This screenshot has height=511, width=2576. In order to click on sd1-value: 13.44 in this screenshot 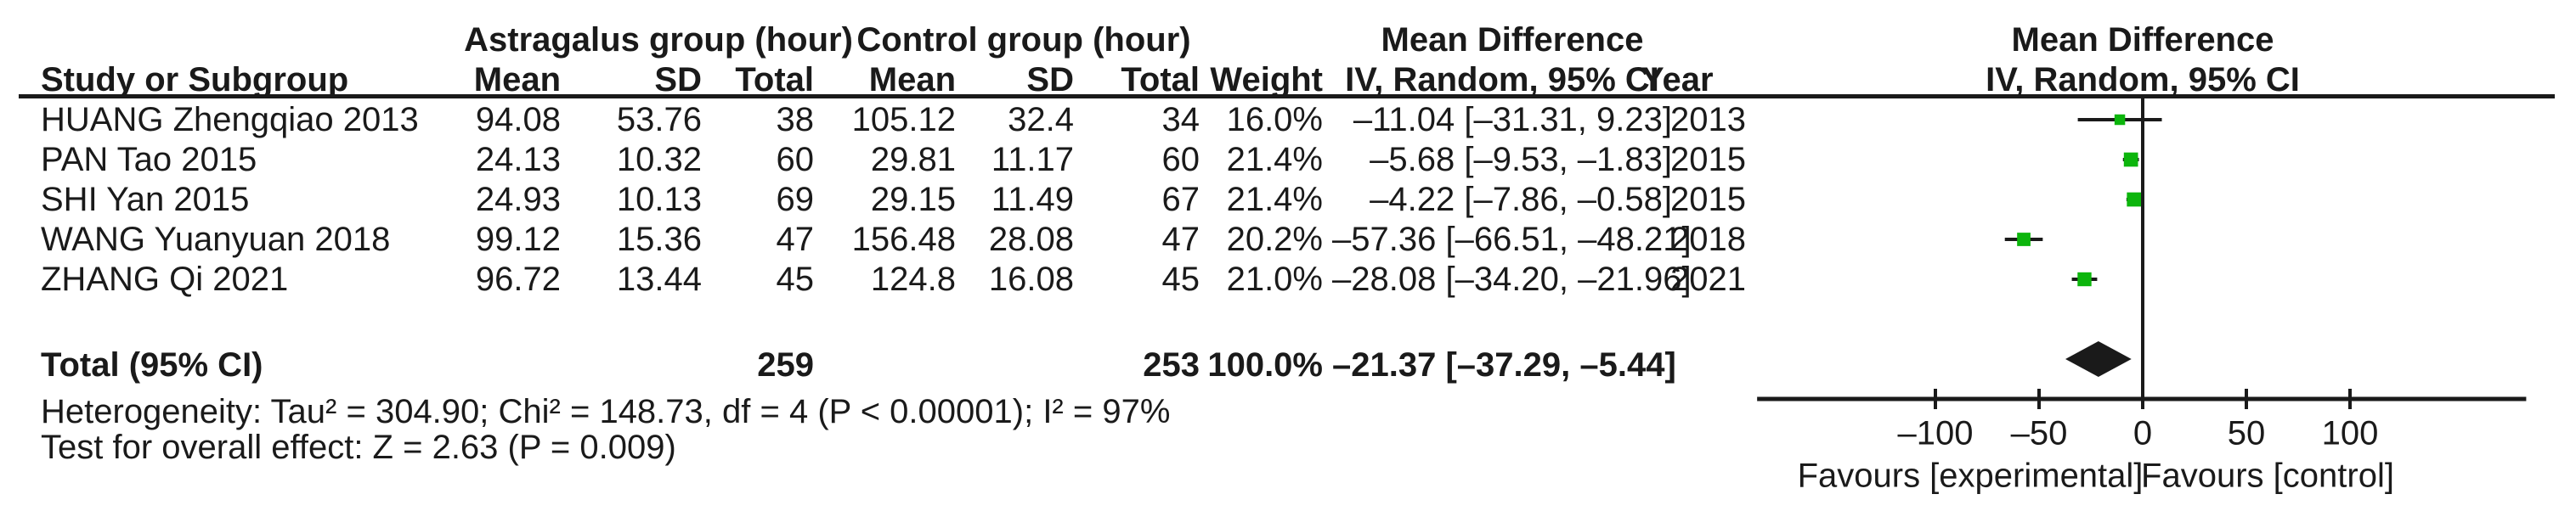, I will do `click(659, 279)`.